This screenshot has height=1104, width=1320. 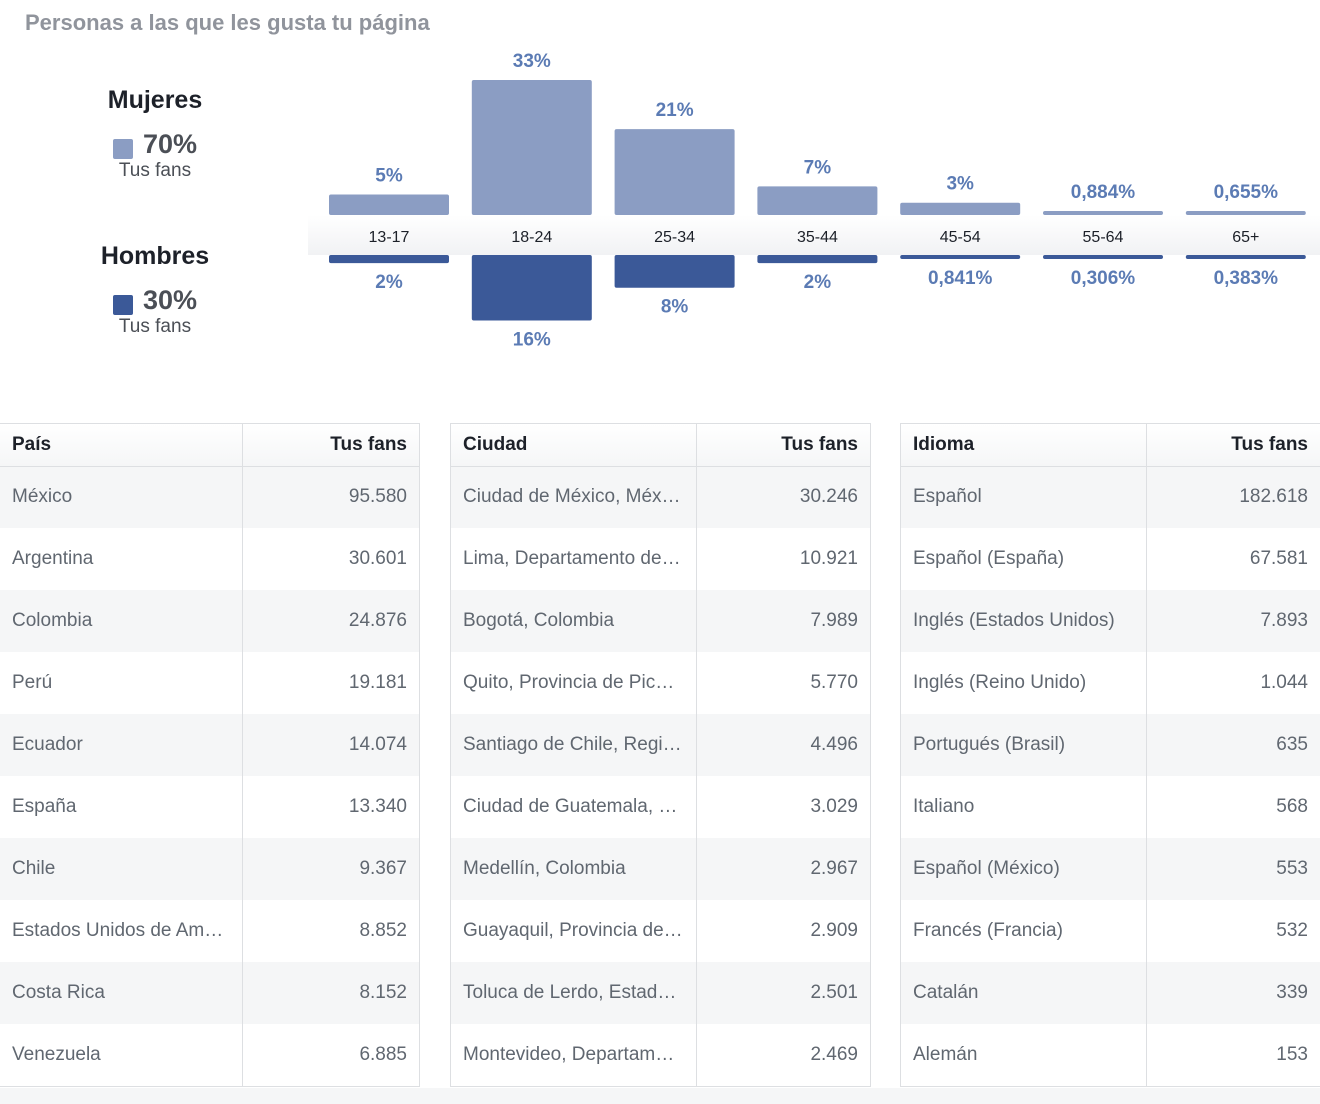 I want to click on legend-men-title: Hombres, so click(x=155, y=256).